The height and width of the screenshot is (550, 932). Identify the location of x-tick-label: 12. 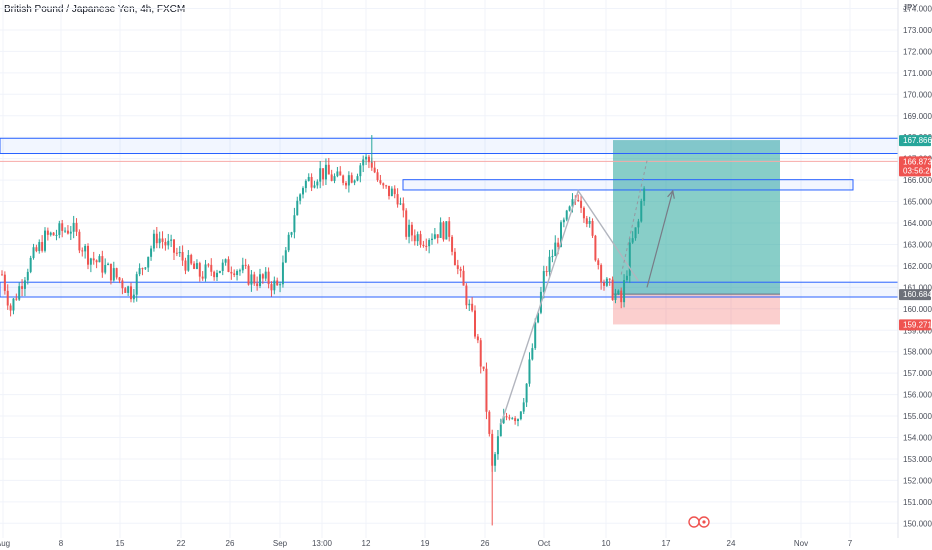
(366, 543).